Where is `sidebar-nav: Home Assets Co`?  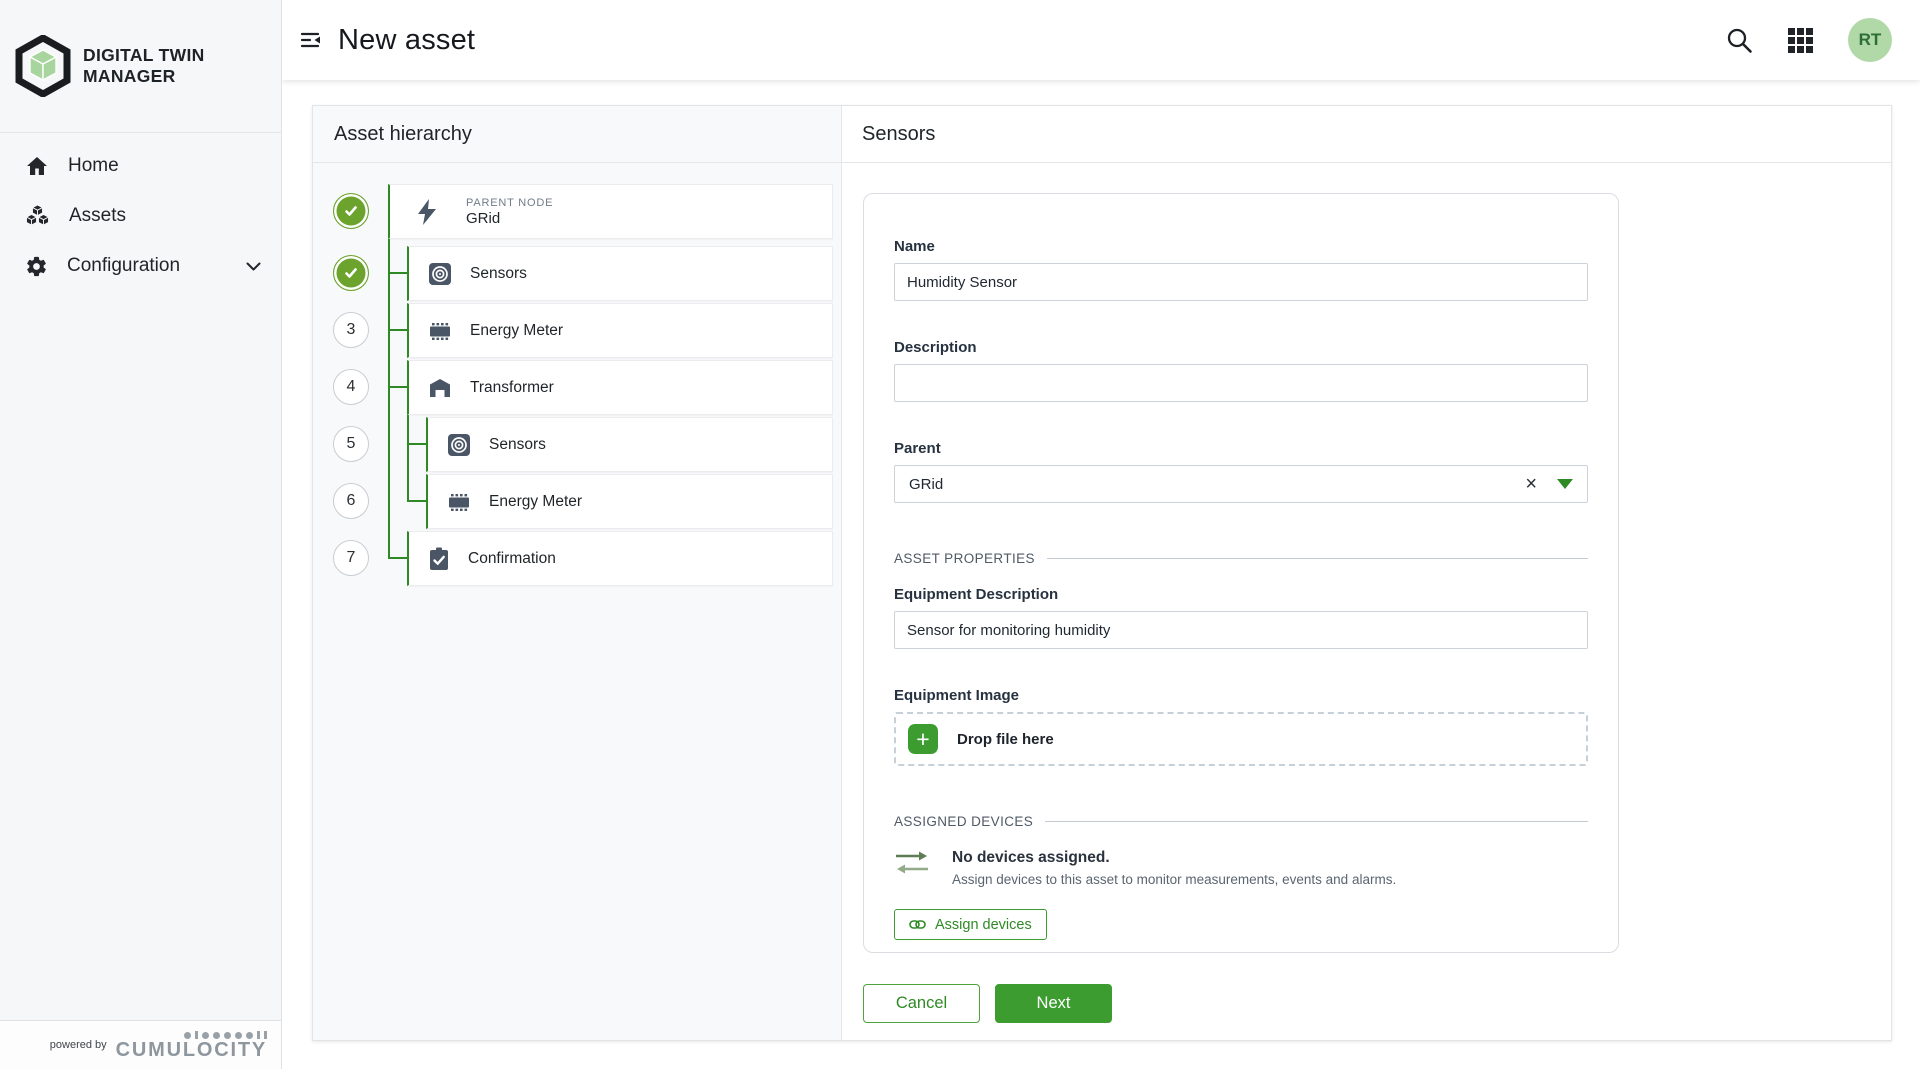
sidebar-nav: Home Assets Co is located at coordinates (140, 212).